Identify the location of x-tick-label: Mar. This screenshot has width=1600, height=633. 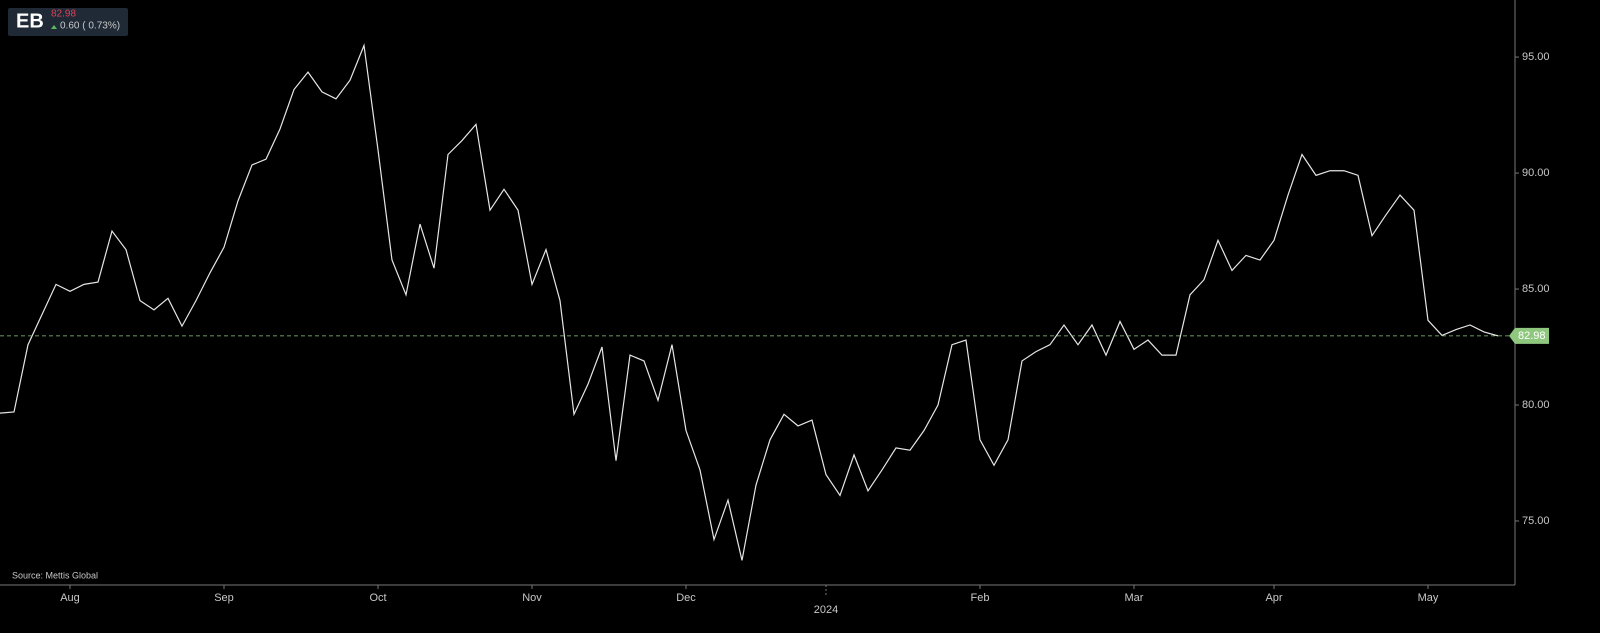
(1134, 598).